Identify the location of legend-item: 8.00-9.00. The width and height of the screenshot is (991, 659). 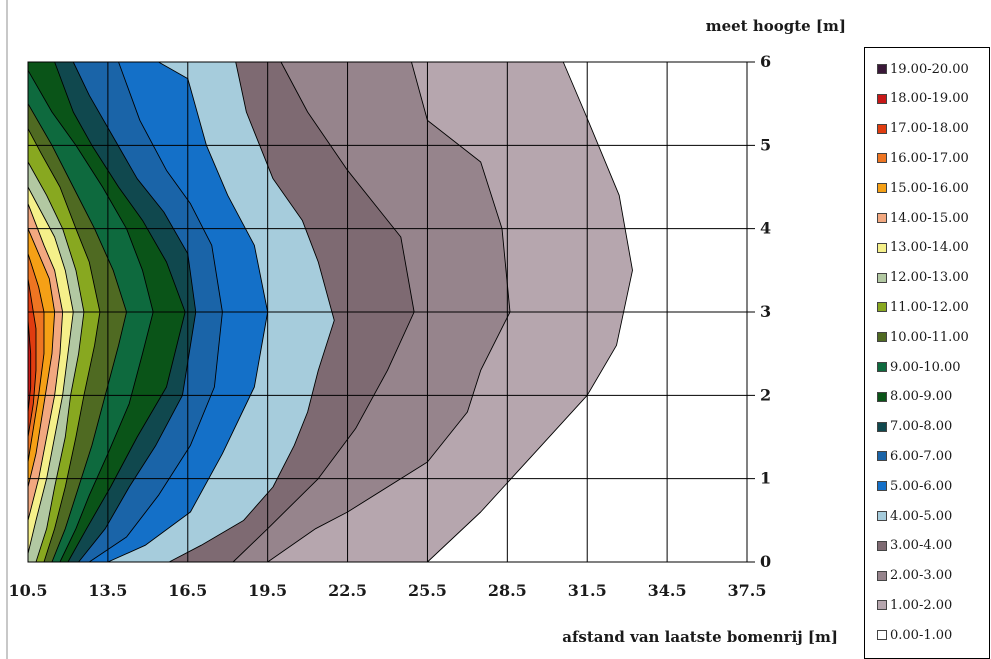
(914, 397).